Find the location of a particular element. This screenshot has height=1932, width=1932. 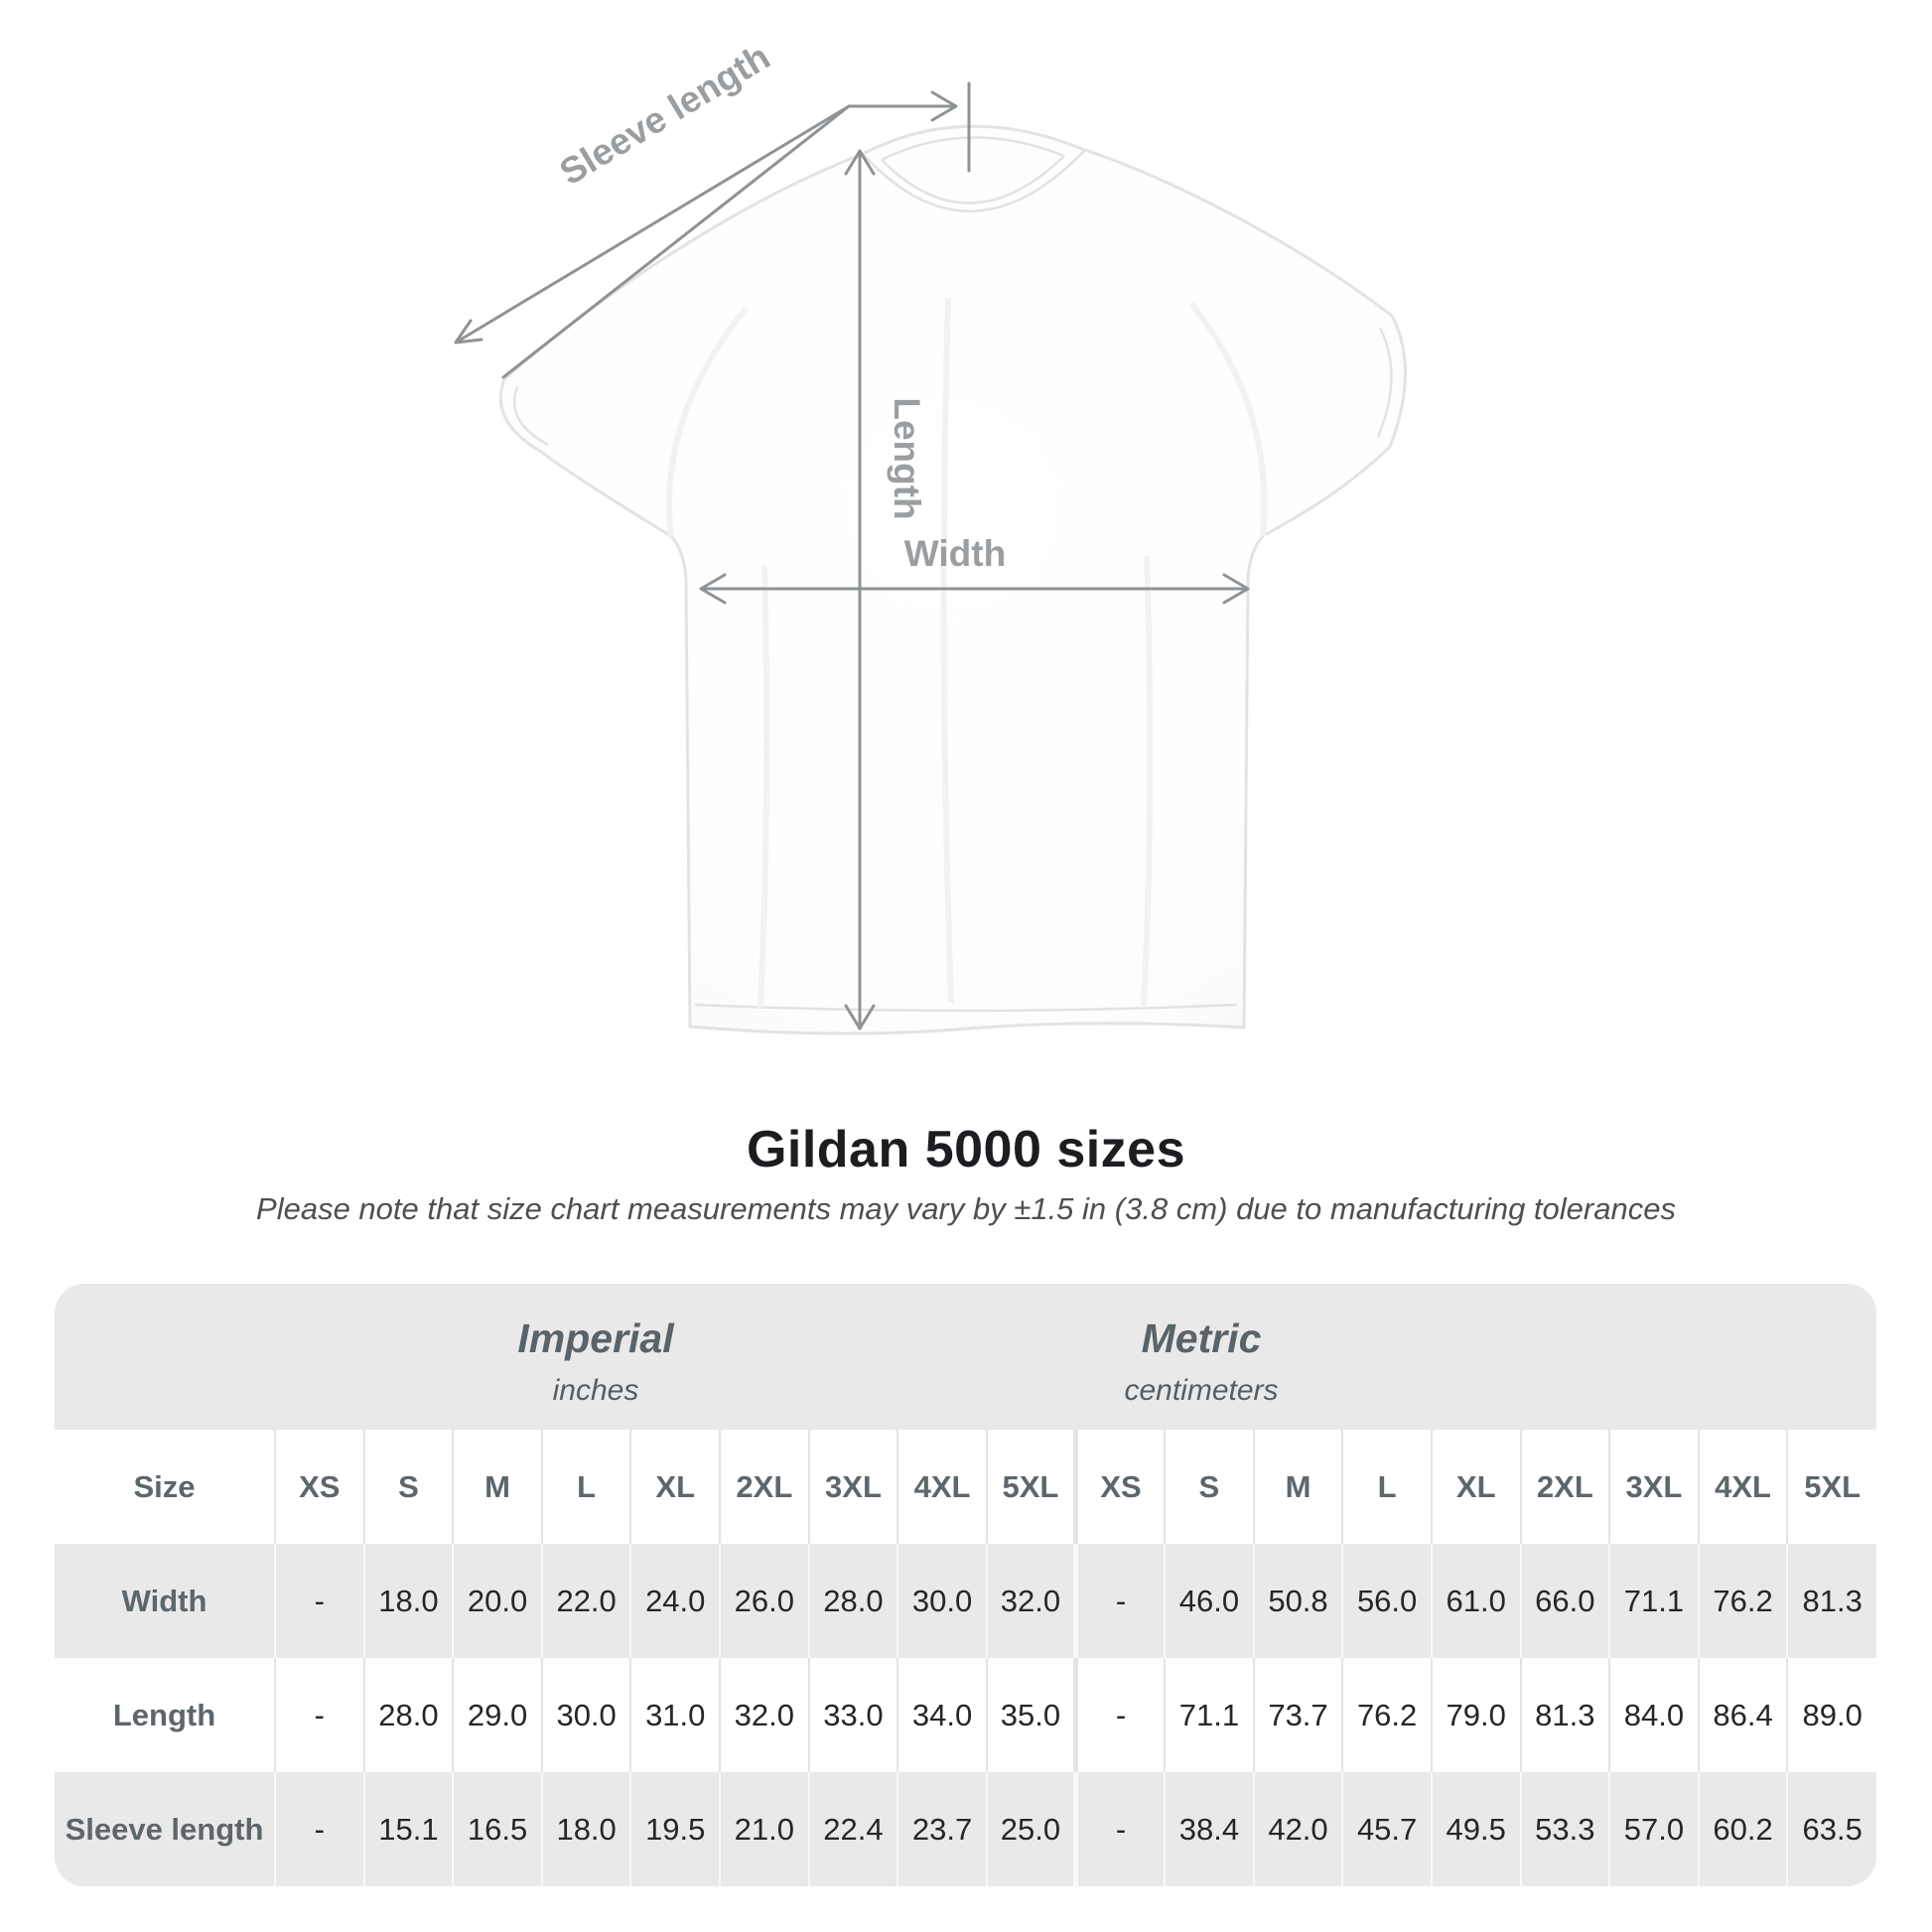

width-imperial-3xl: 28.0 is located at coordinates (853, 1601).